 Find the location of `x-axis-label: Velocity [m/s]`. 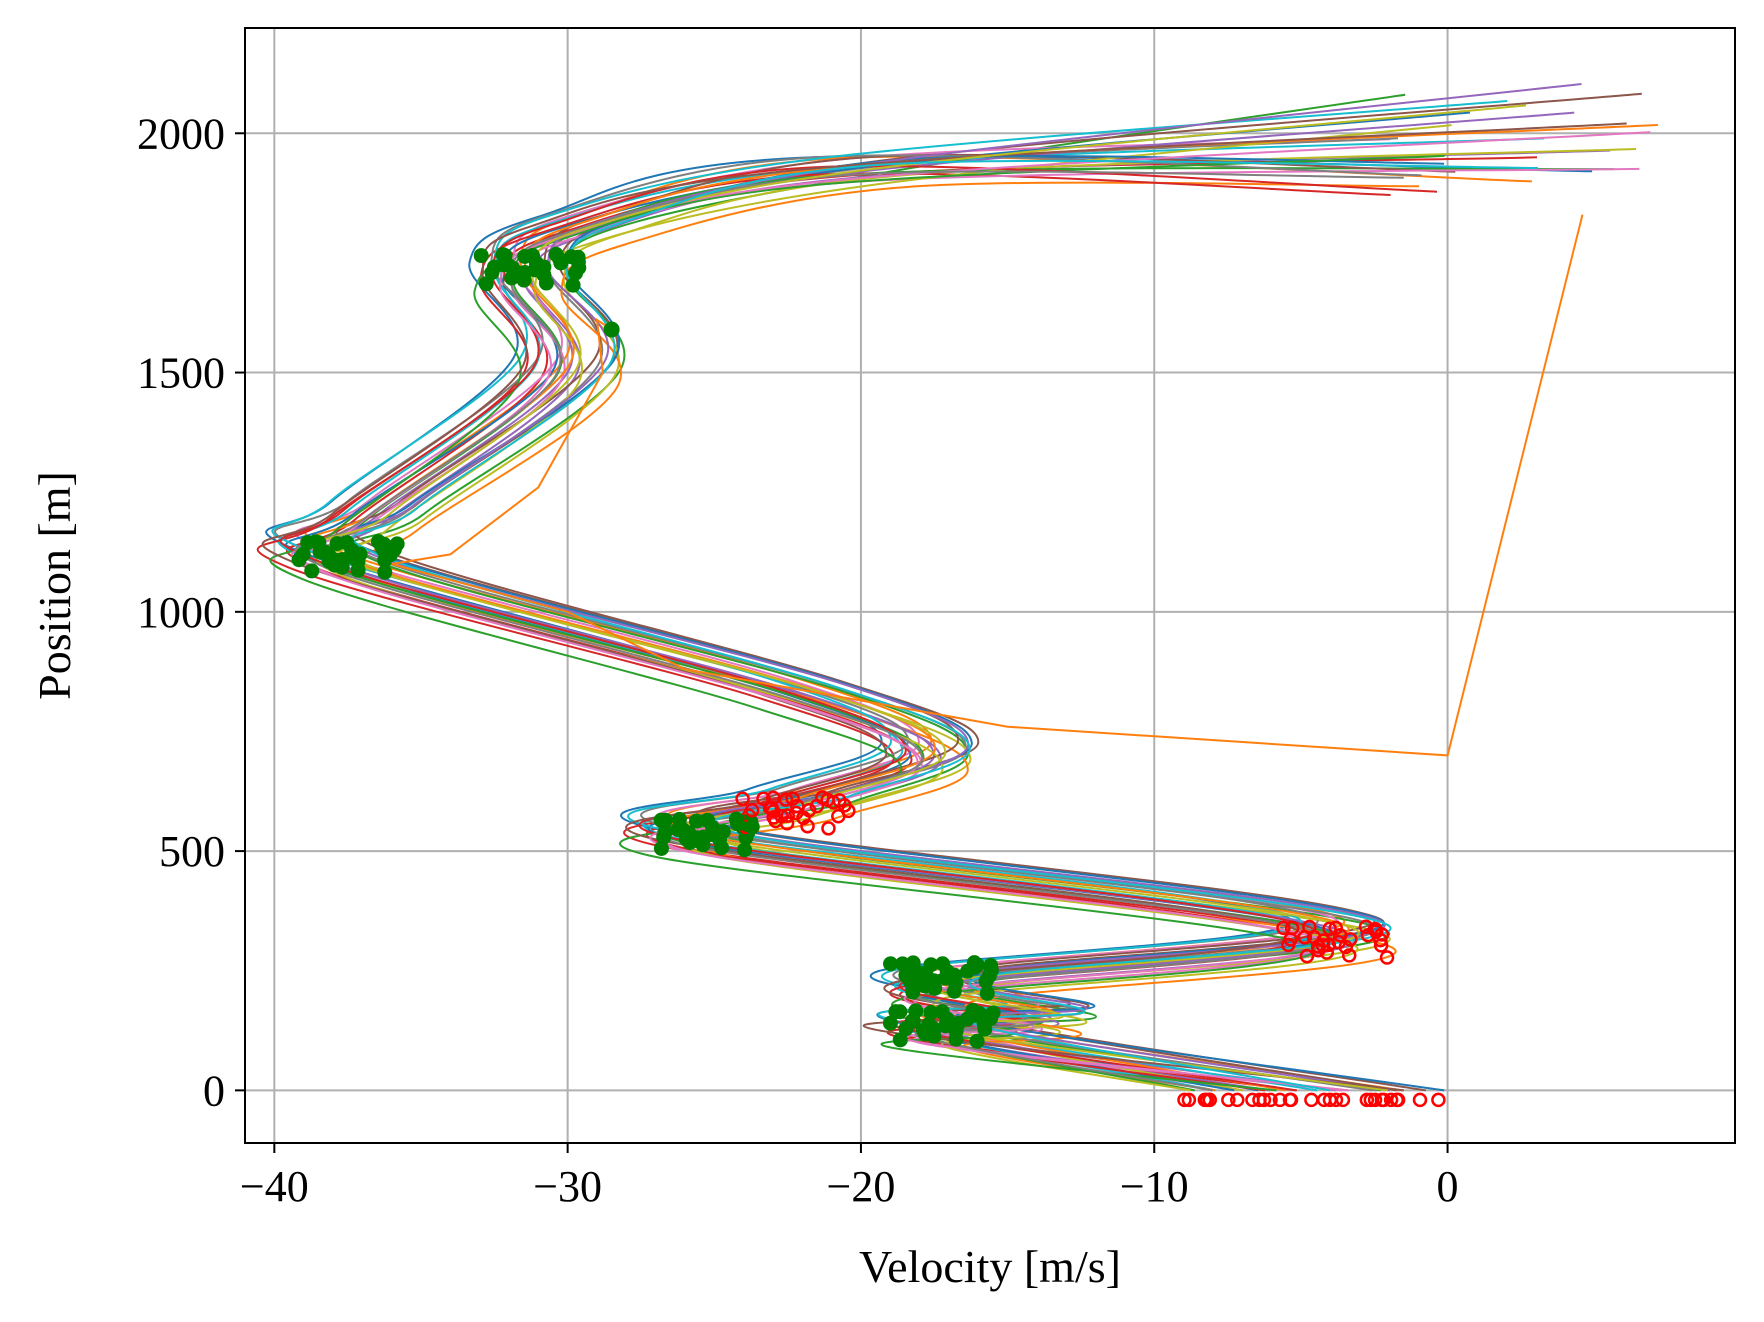

x-axis-label: Velocity [m/s] is located at coordinates (990, 1266).